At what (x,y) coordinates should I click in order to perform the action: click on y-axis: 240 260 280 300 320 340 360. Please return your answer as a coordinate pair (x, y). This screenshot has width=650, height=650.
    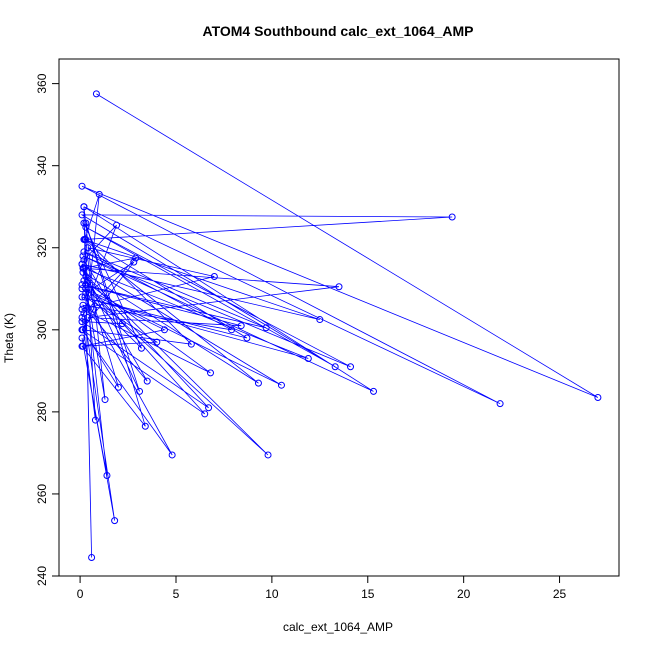
    Looking at the image, I should click on (47, 329).